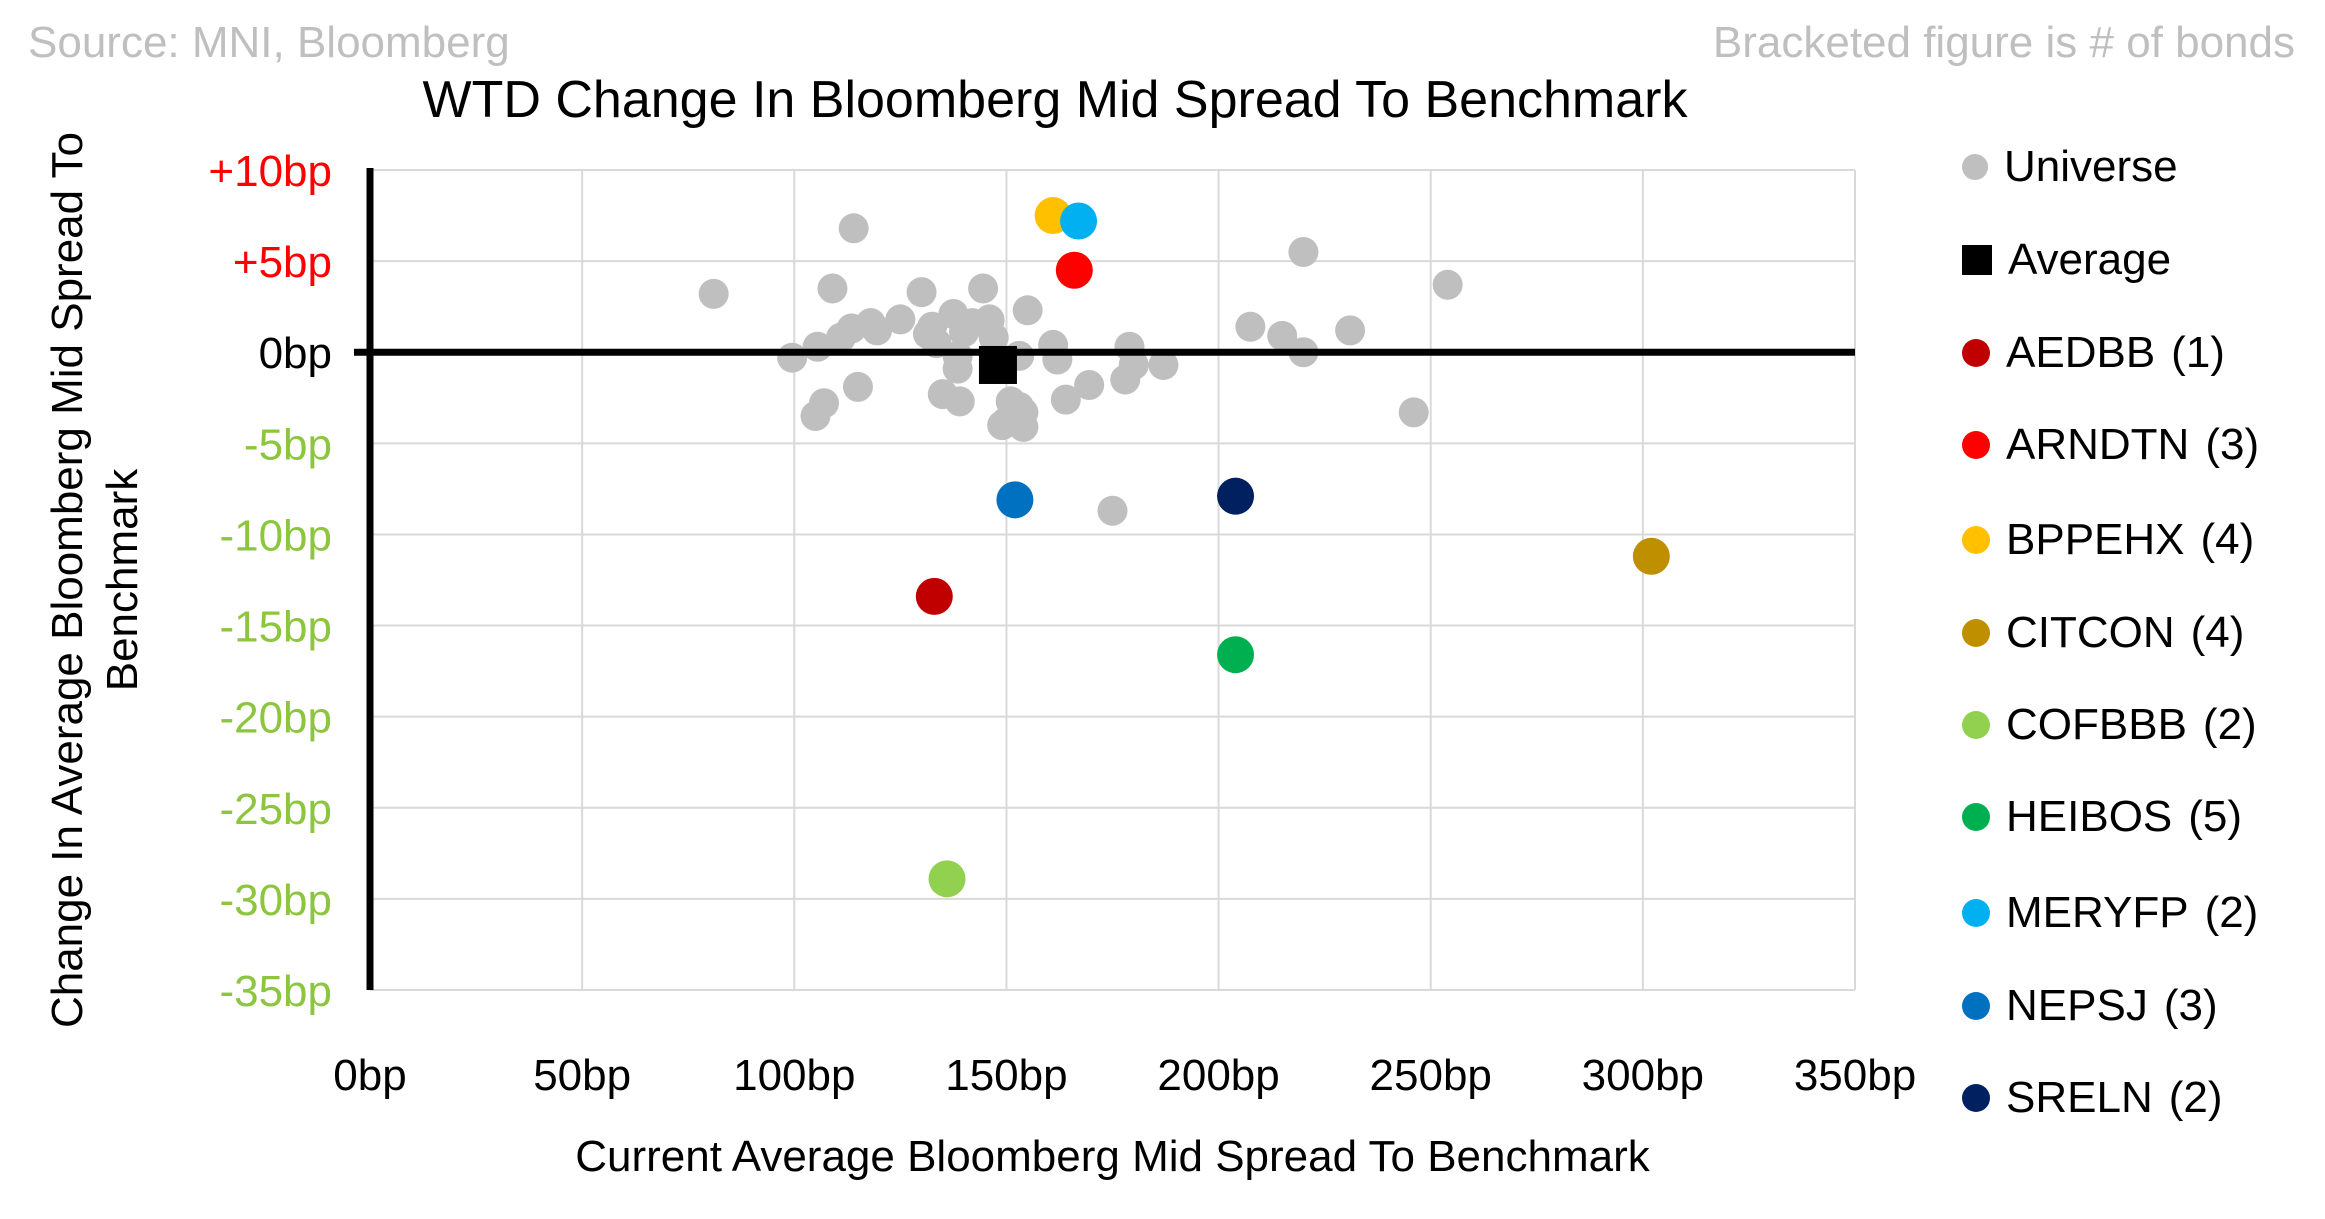 Image resolution: width=2325 pixels, height=1219 pixels. I want to click on y-tick-label: -20bp, so click(275, 718).